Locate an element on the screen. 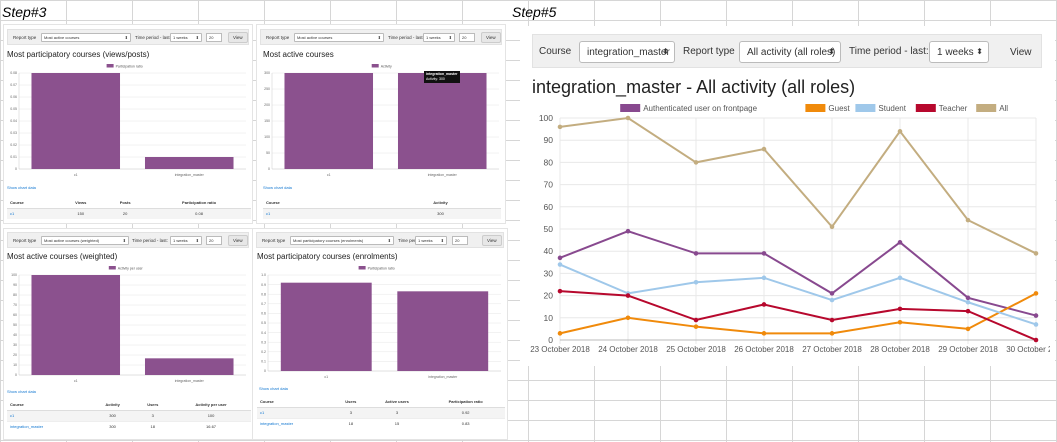 This screenshot has height=442, width=1057. legend-label: Authenticated user on frontpage is located at coordinates (700, 108).